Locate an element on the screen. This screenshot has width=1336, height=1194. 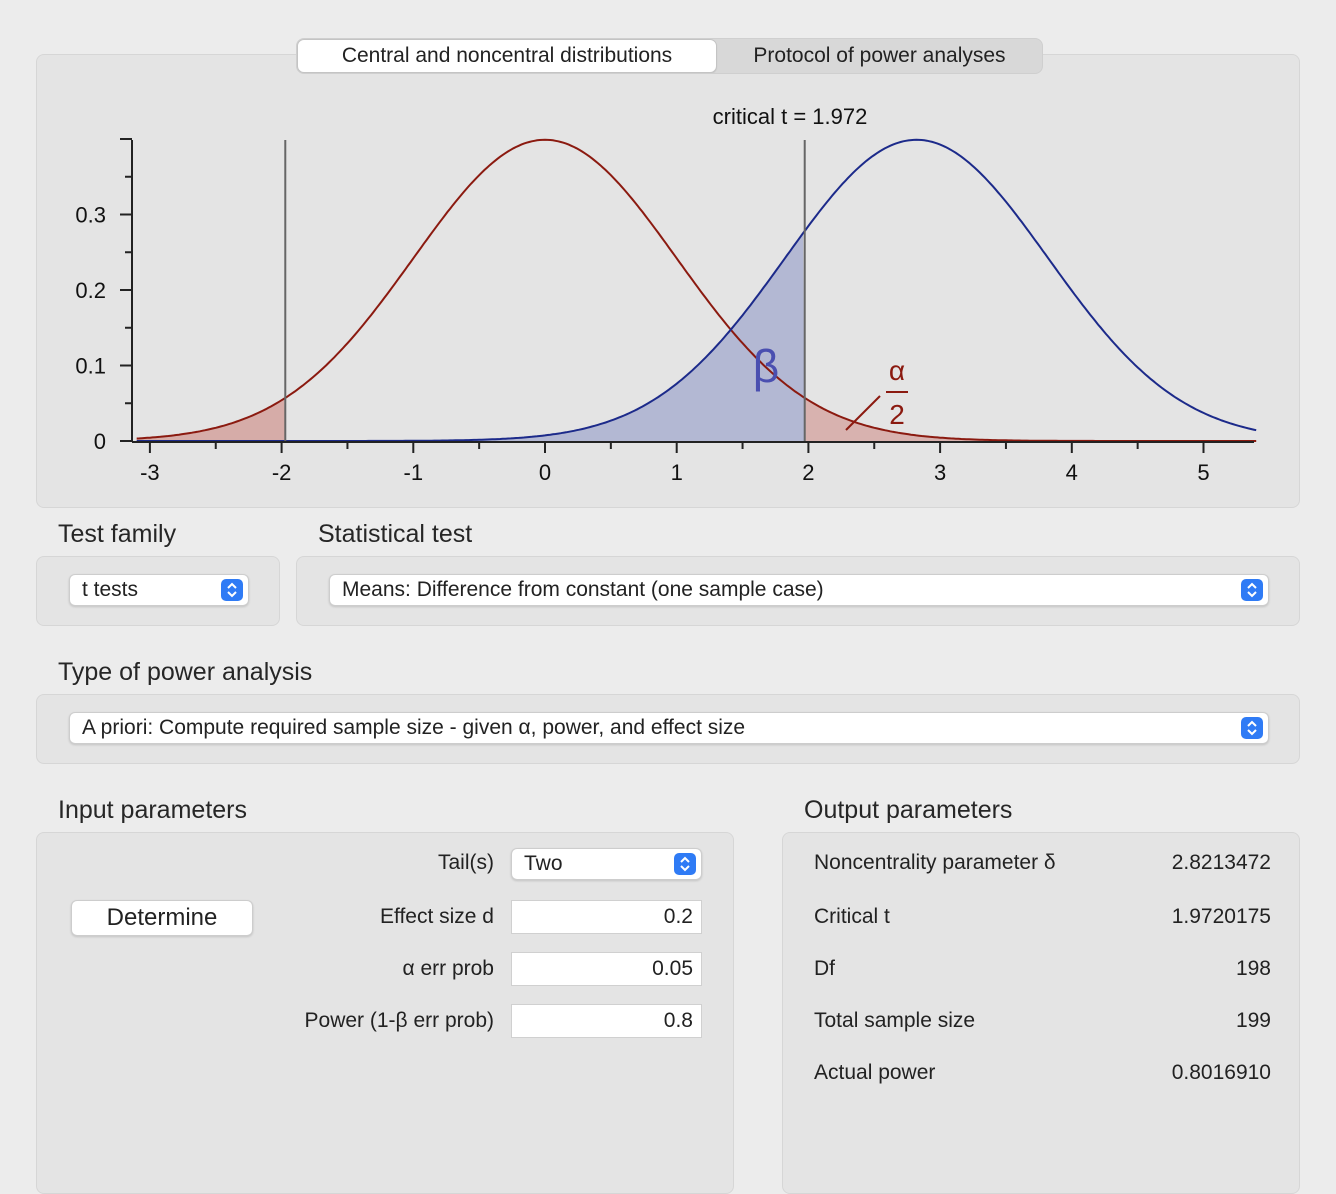
y-tick-label: 0.3 is located at coordinates (90, 215).